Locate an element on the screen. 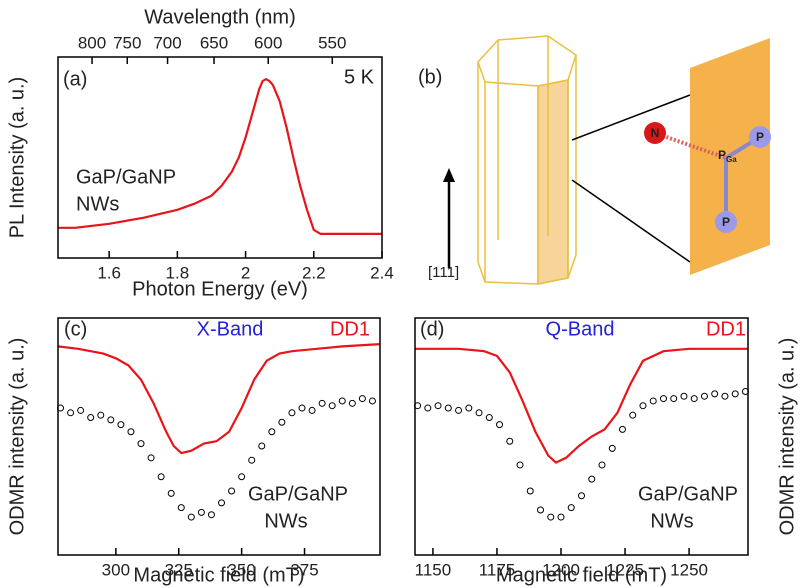  x2-tick-label: 550 is located at coordinates (332, 42).